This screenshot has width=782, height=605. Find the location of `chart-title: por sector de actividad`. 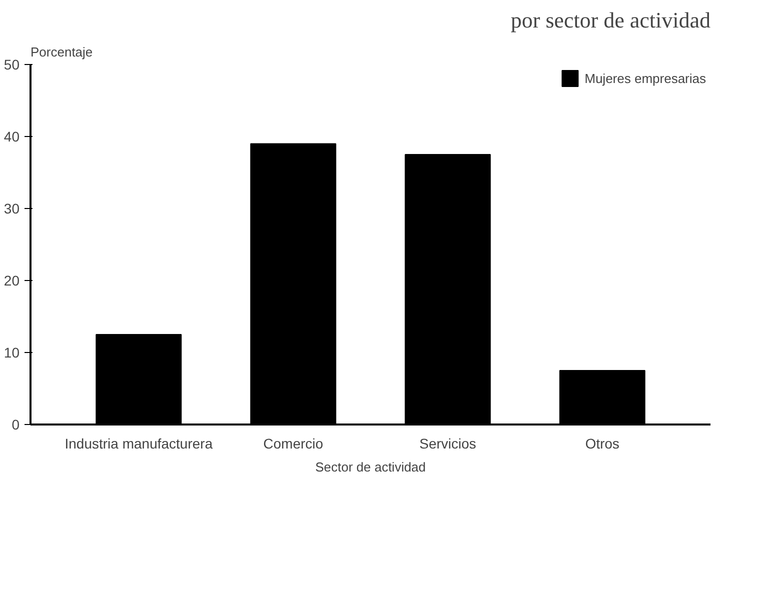

chart-title: por sector de actividad is located at coordinates (610, 20).